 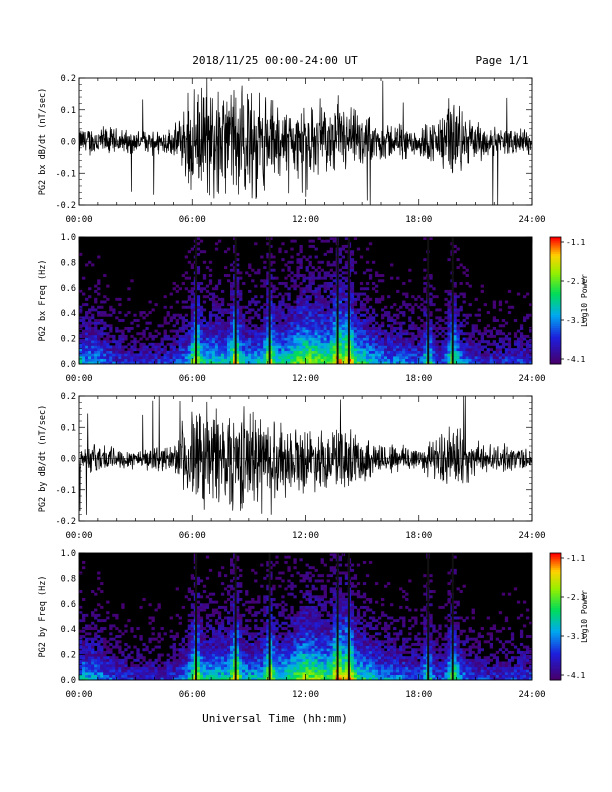 I want to click on y-axis-title: PG2 bx Freq (Hz), so click(x=43, y=301).